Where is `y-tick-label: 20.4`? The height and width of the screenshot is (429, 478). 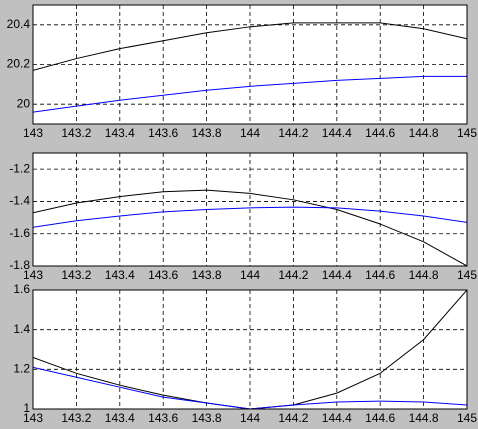 y-tick-label: 20.4 is located at coordinates (19, 24).